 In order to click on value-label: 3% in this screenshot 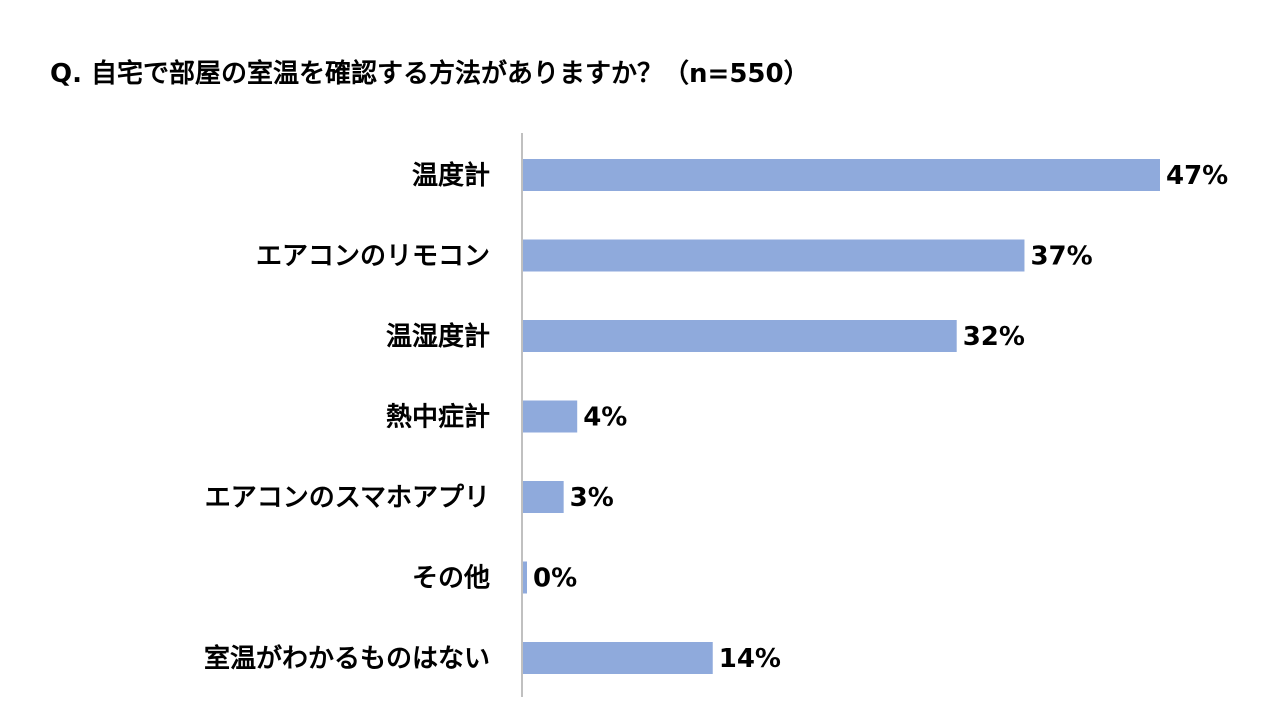, I will do `click(592, 498)`.